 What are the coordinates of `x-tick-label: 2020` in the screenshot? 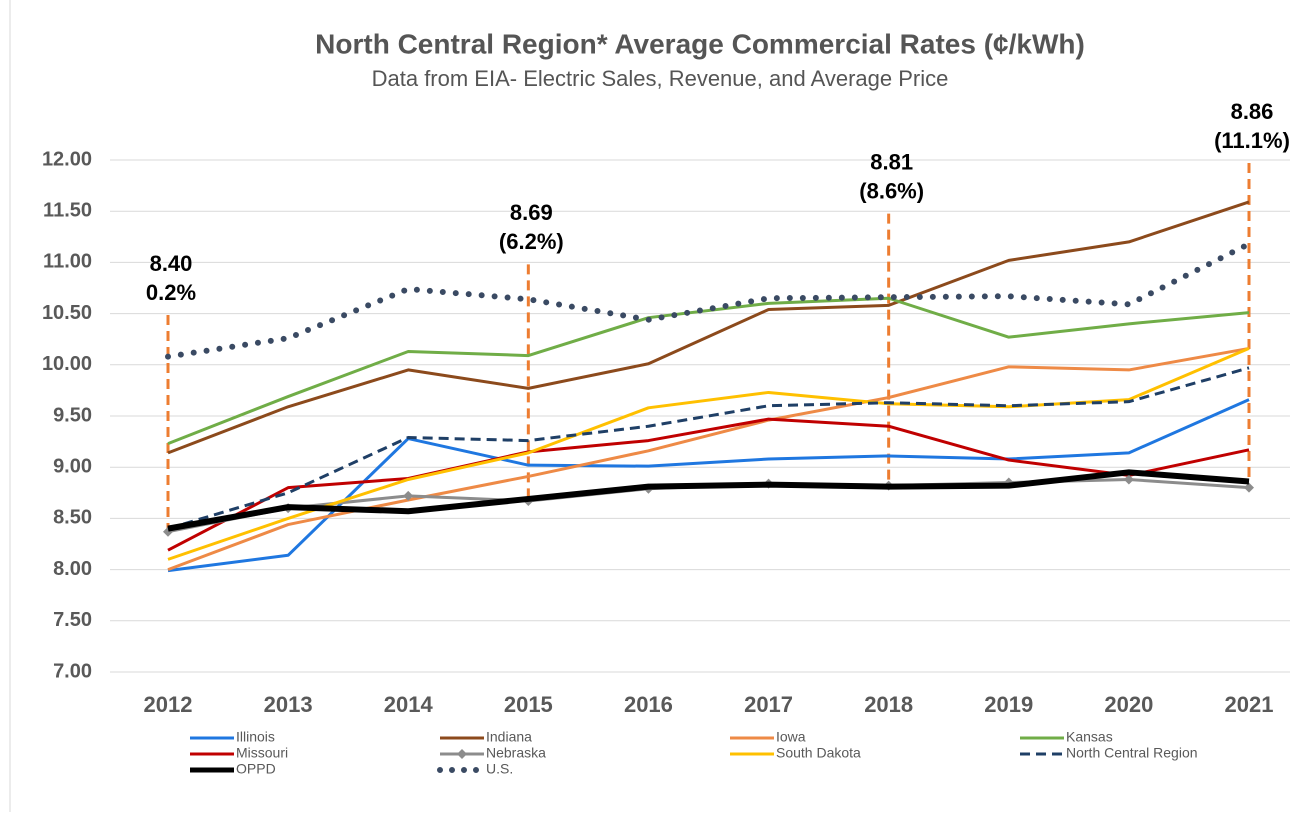 It's located at (1128, 704).